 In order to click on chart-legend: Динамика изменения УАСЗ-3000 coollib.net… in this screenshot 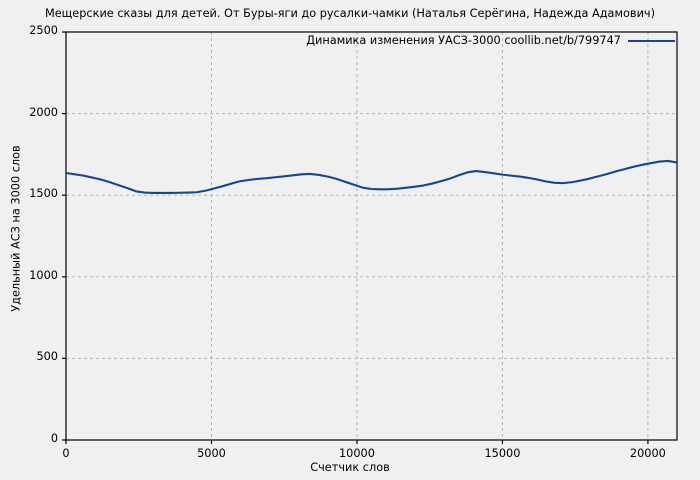, I will do `click(490, 40)`.